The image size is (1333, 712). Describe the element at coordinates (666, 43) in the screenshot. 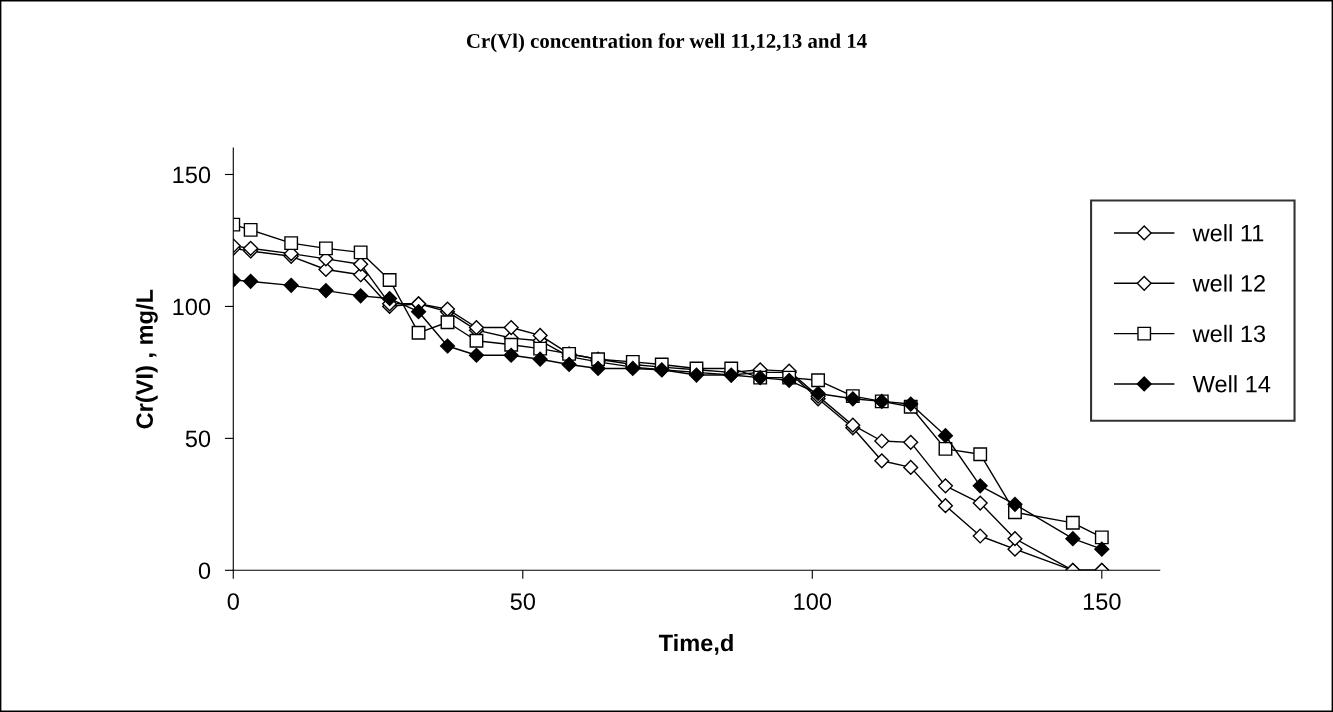

I see `chart-title: Cr(Vl) concentration for well 11,12,13 and 14` at that location.